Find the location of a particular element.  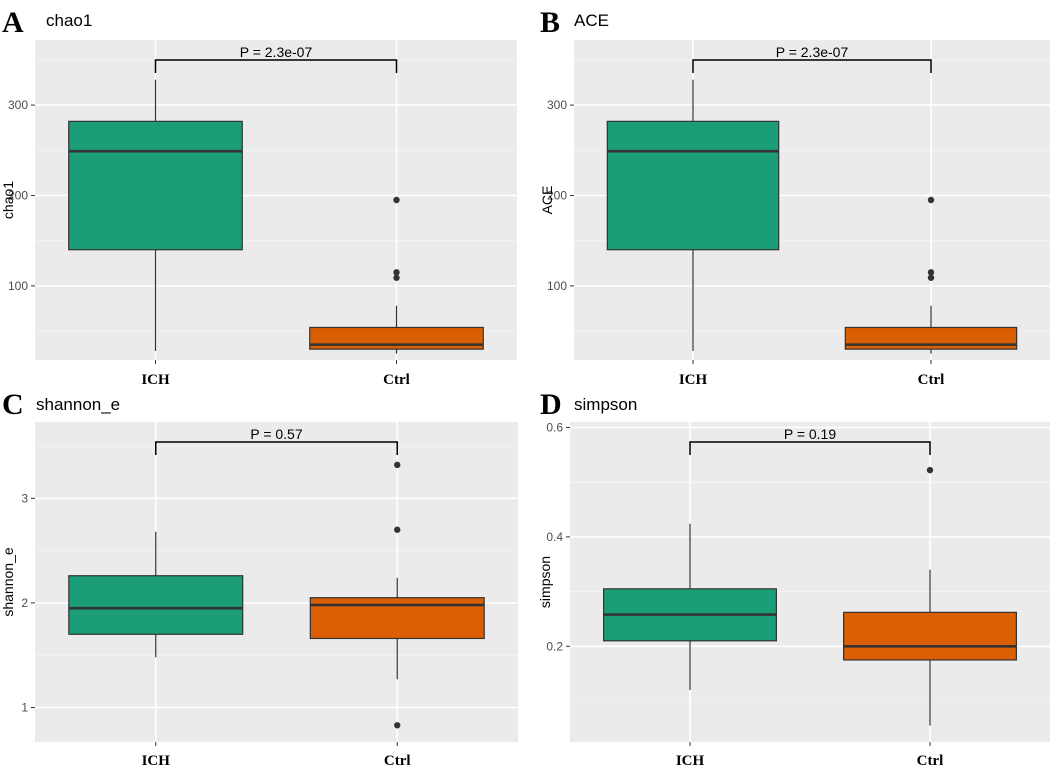

box-ctrl is located at coordinates (929, 636).